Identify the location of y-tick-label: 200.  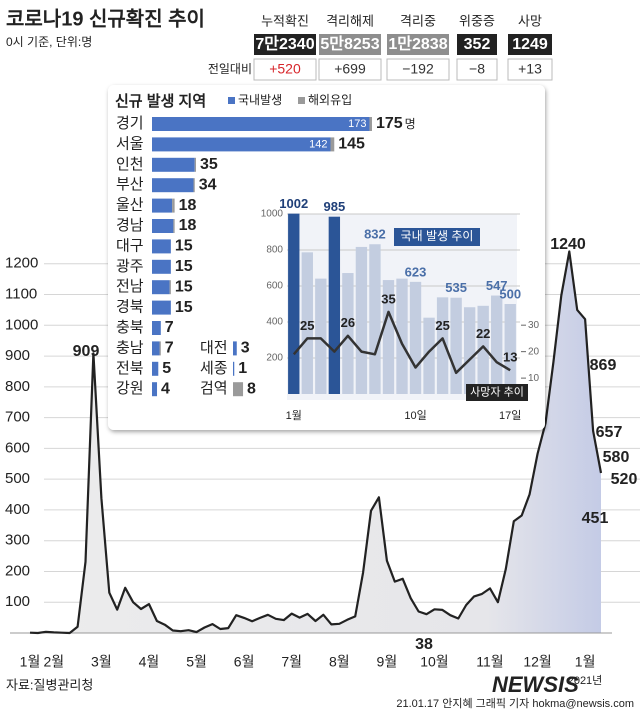
(274, 358).